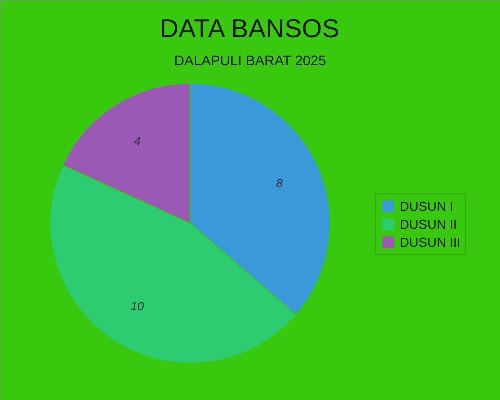  Describe the element at coordinates (430, 242) in the screenshot. I see `legend-label: DUSUN III` at that location.